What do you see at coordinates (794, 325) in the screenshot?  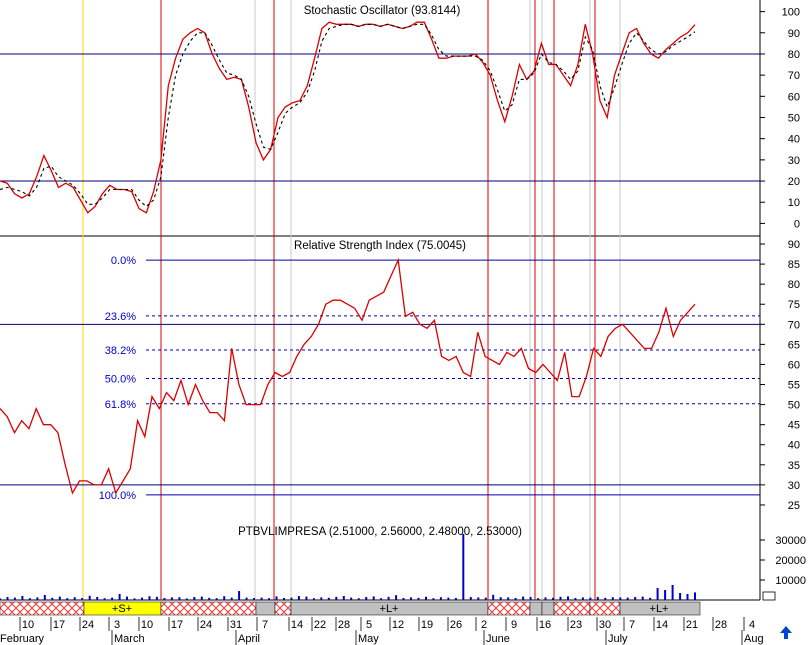 I see `y-tick-label: 70` at bounding box center [794, 325].